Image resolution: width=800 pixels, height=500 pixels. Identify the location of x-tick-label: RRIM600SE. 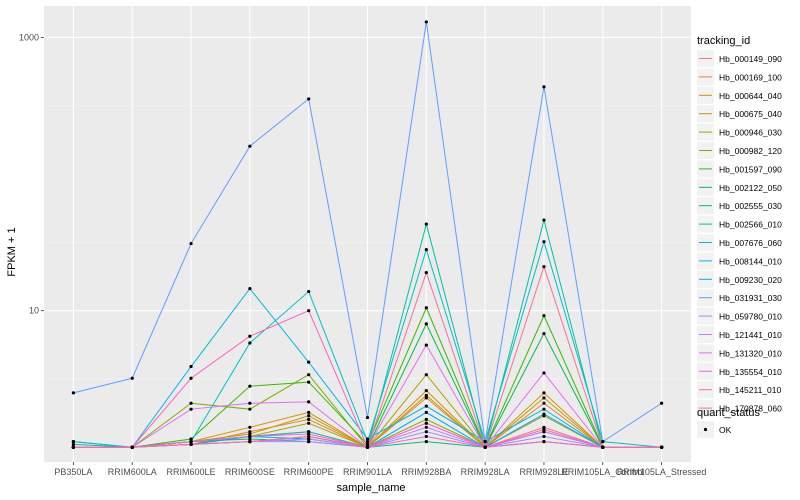
(250, 472).